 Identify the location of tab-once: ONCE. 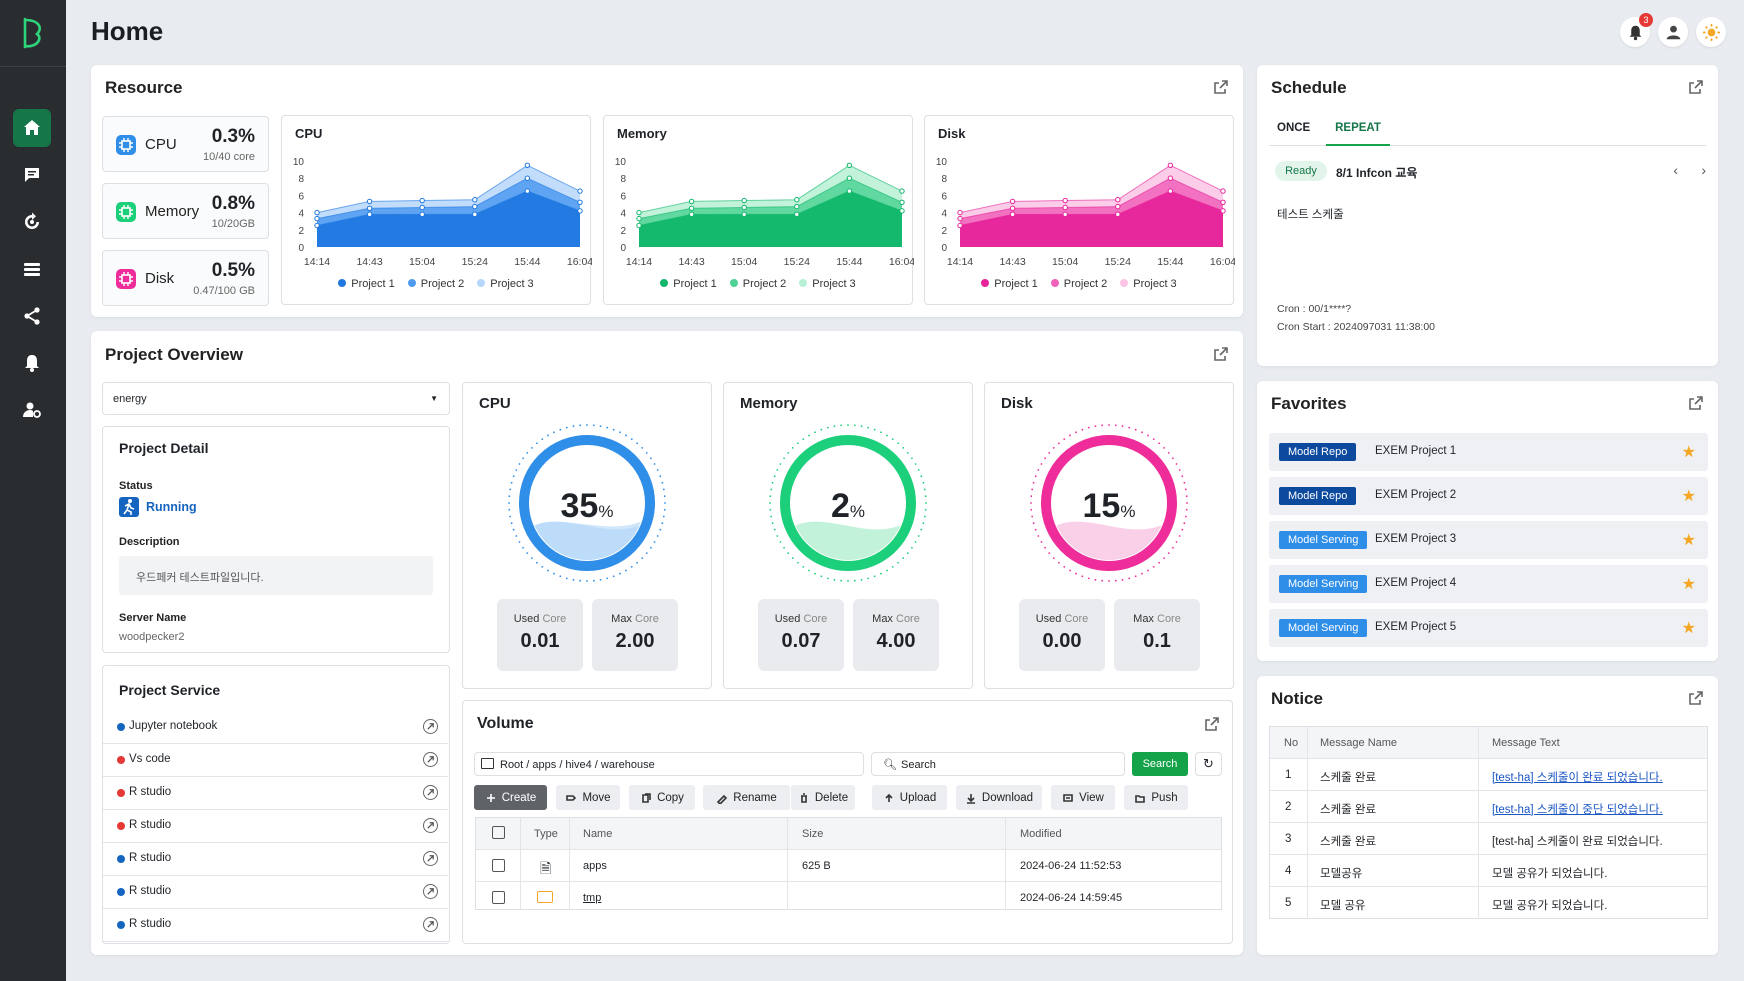
(1294, 128).